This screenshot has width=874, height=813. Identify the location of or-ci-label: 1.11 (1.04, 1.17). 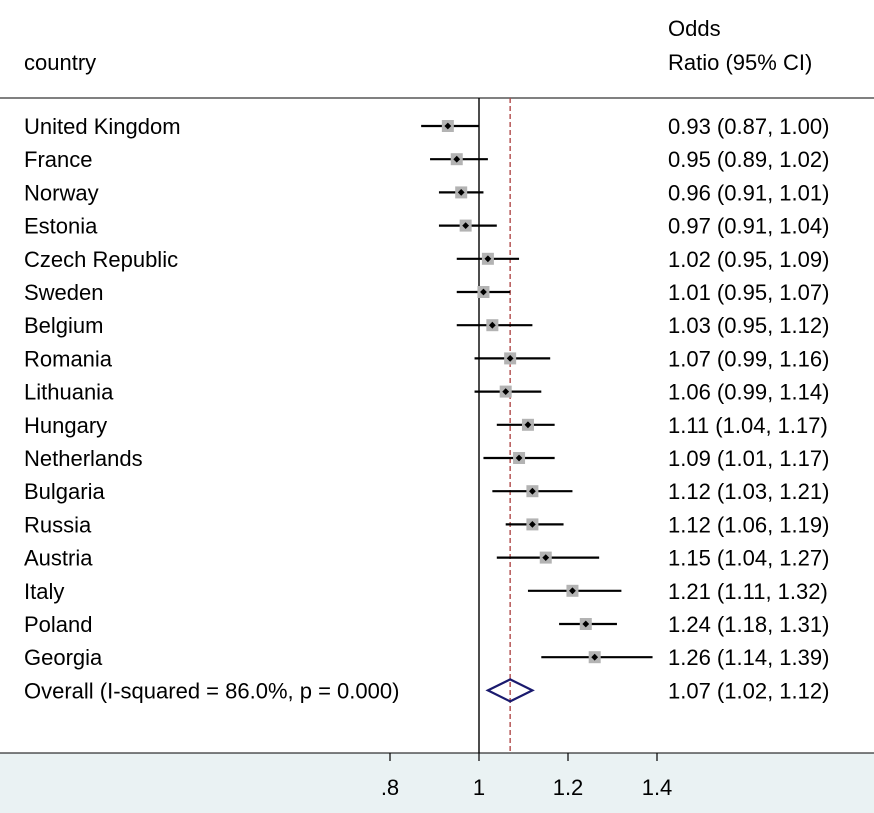
(748, 425).